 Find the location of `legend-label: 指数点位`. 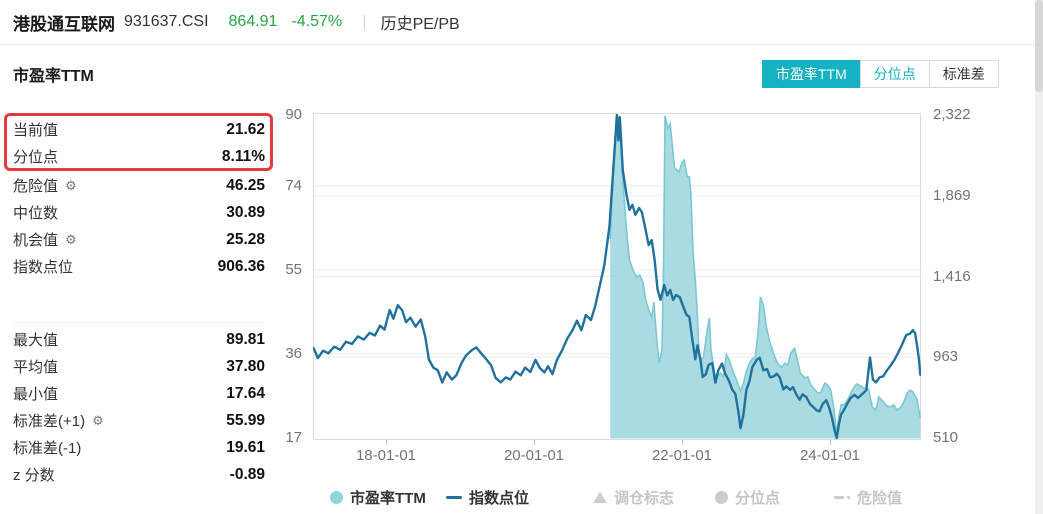

legend-label: 指数点位 is located at coordinates (499, 498).